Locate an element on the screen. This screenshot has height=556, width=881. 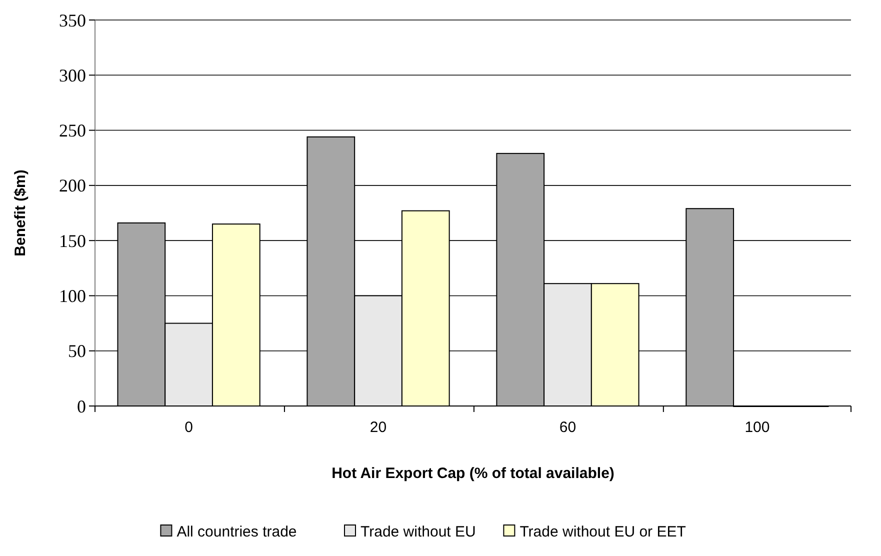
y-tick-label: 200 is located at coordinates (72, 186).